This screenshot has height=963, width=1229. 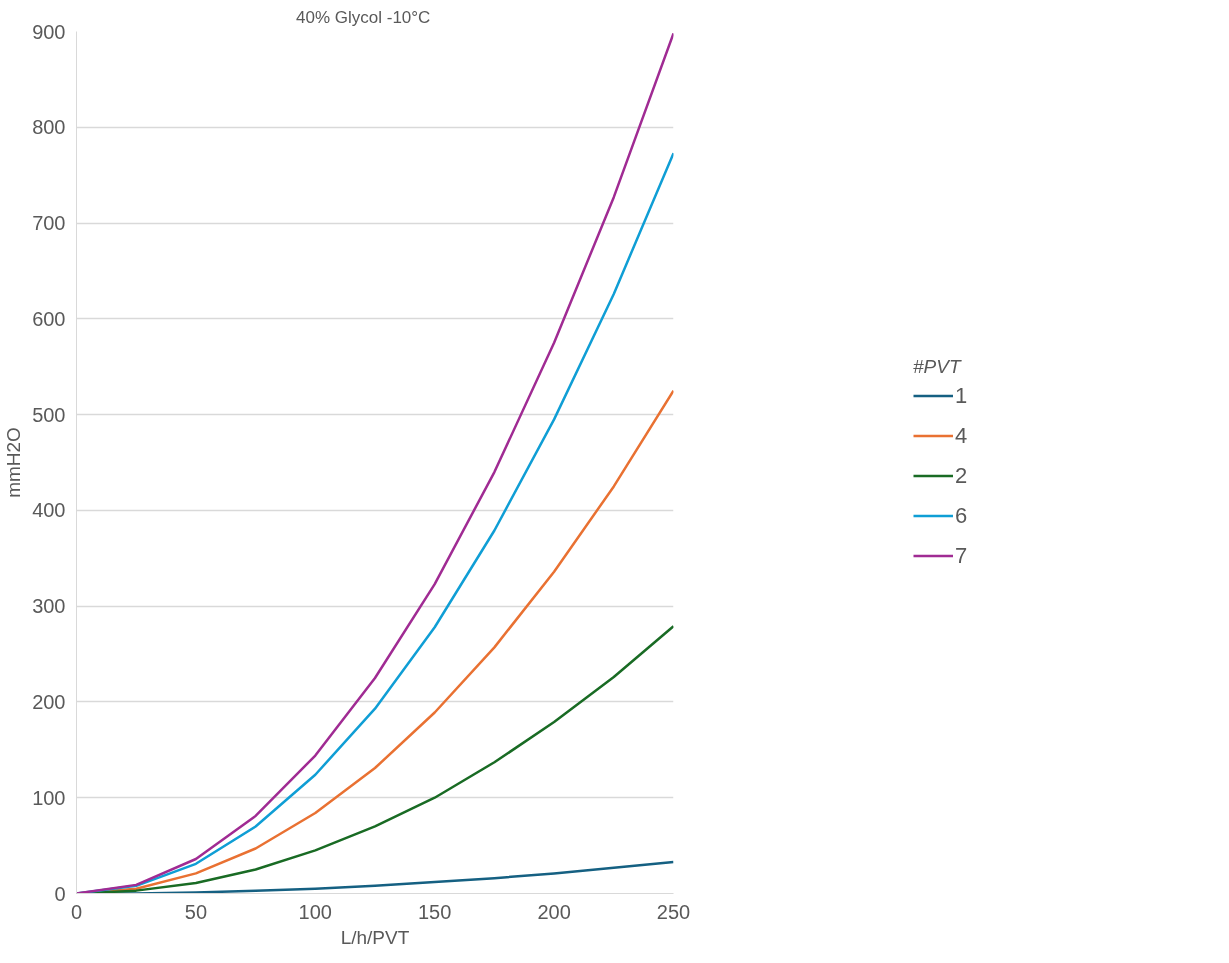 I want to click on y-tick-label: 200, so click(x=49, y=701).